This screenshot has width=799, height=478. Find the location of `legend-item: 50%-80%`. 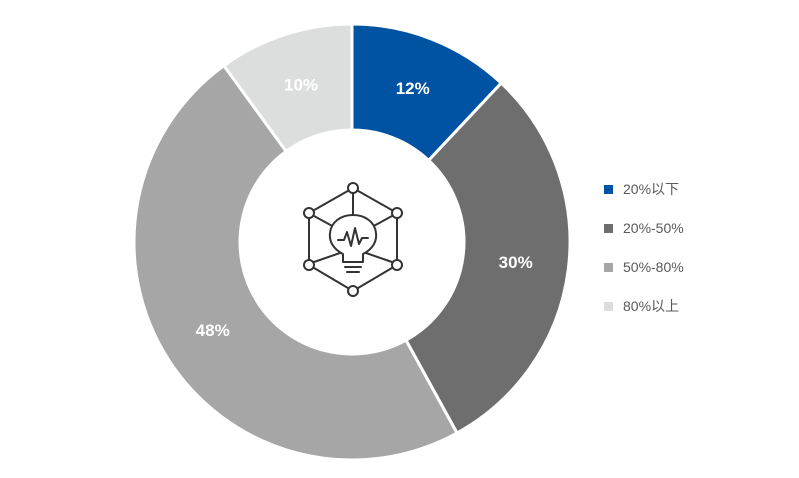

legend-item: 50%-80% is located at coordinates (644, 267).